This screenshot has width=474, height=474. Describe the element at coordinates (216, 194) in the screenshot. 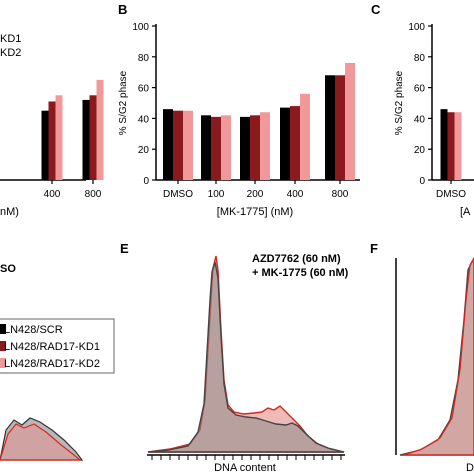

I see `panel-b-xtick-label: 100` at that location.